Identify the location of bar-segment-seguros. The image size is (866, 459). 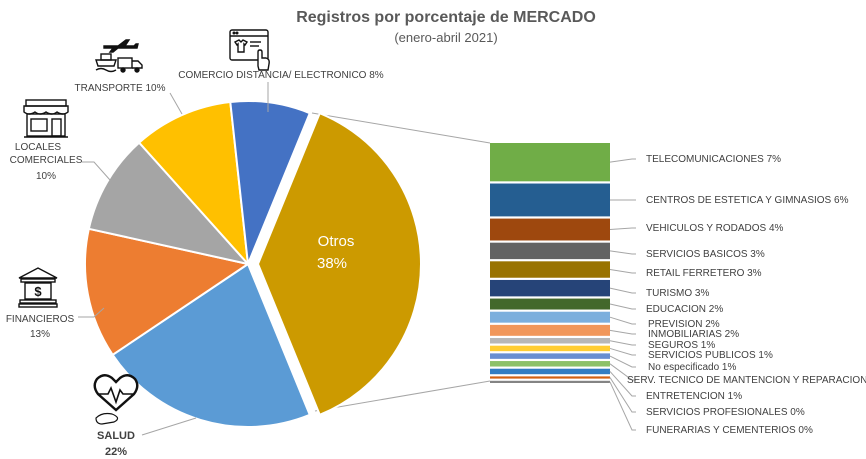
(550, 341).